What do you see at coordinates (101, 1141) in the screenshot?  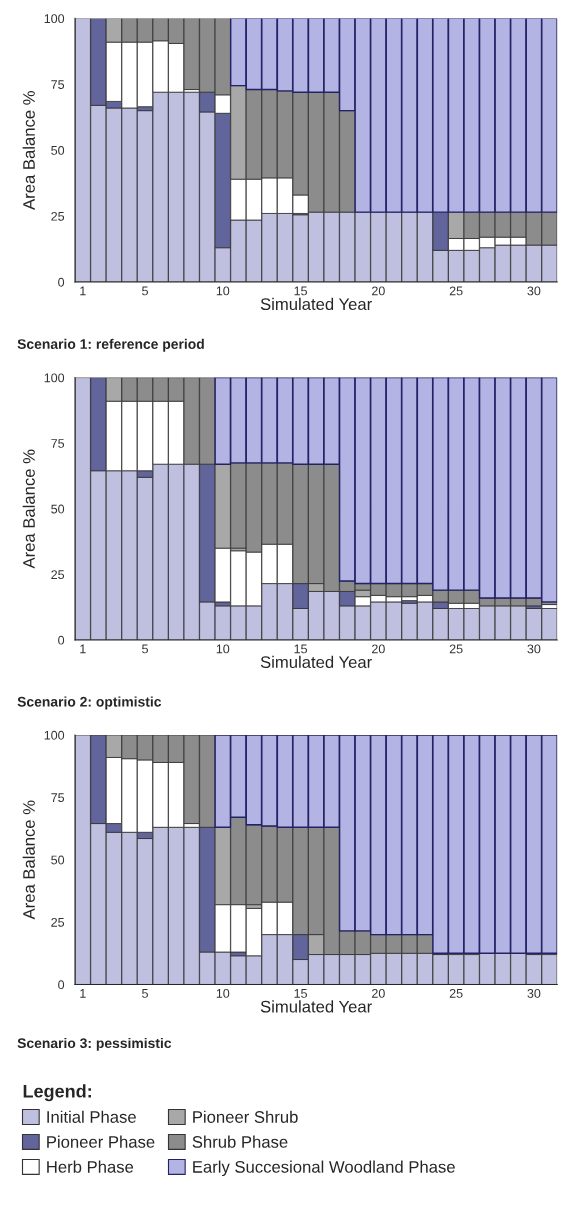 I see `legend-label: Pioneer Phase` at bounding box center [101, 1141].